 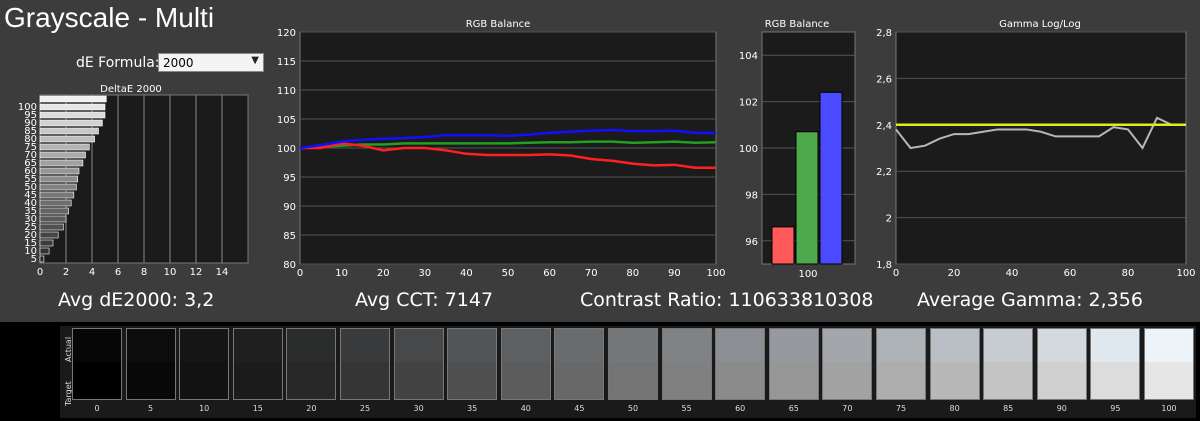 What do you see at coordinates (889, 219) in the screenshot?
I see `gamma-y-tick-label: 2` at bounding box center [889, 219].